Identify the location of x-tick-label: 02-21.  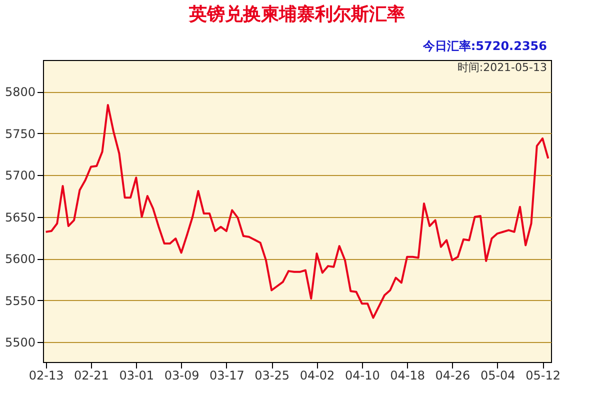
(91, 375).